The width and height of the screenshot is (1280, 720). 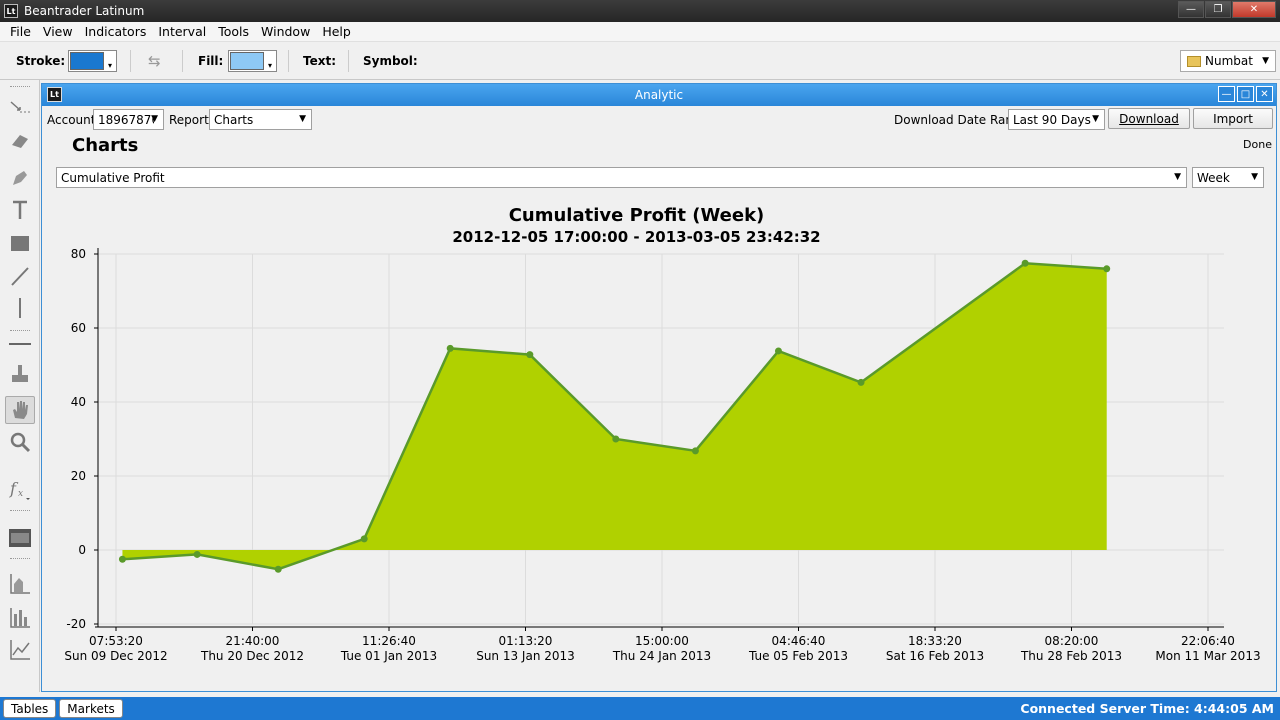 What do you see at coordinates (234, 31) in the screenshot?
I see `menu-tools: Tools` at bounding box center [234, 31].